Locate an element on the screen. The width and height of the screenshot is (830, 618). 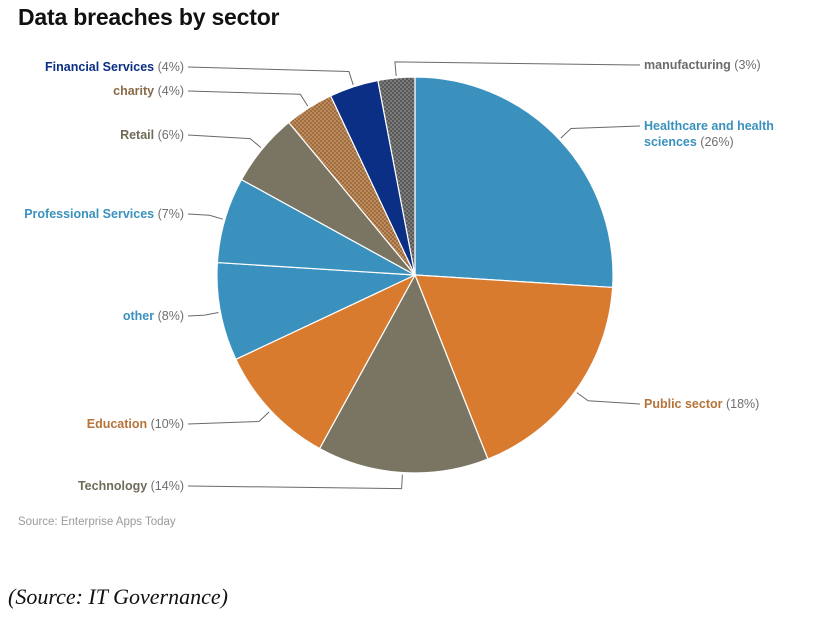
leader-line-other is located at coordinates (203, 314).